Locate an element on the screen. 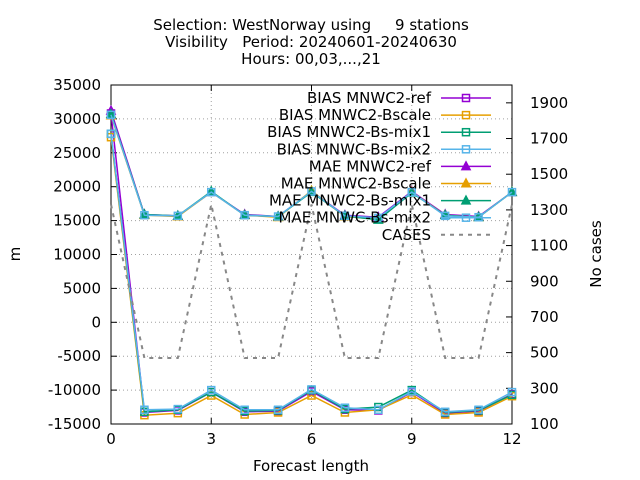  x-tick-label: 3 is located at coordinates (211, 439).